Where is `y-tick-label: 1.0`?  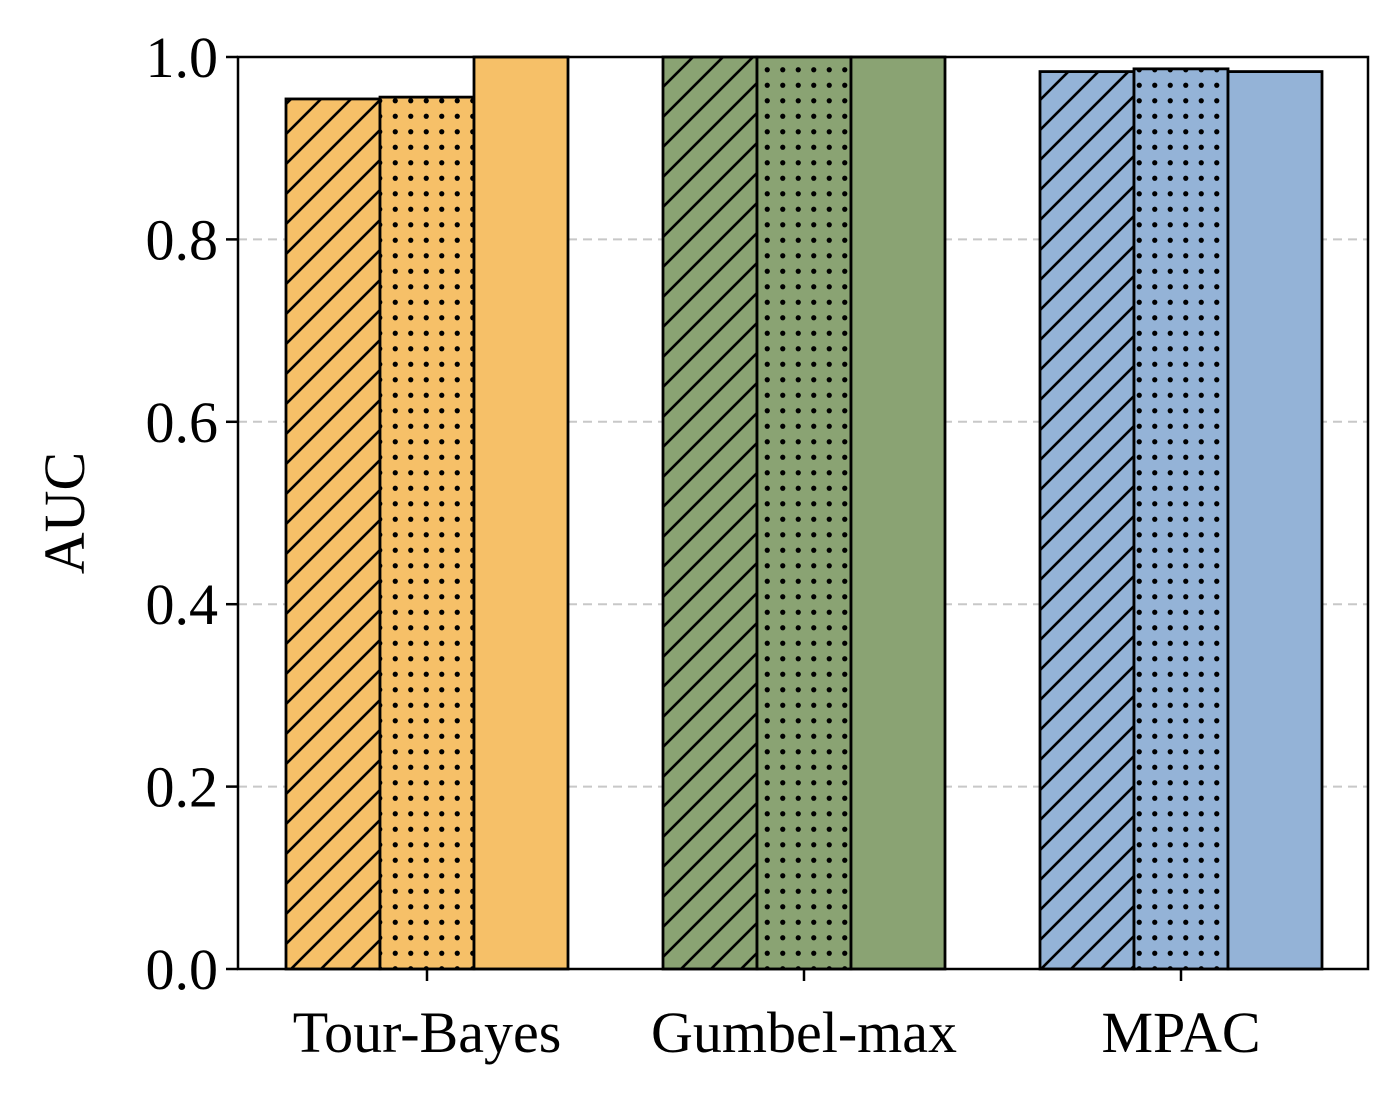
y-tick-label: 1.0 is located at coordinates (182, 57).